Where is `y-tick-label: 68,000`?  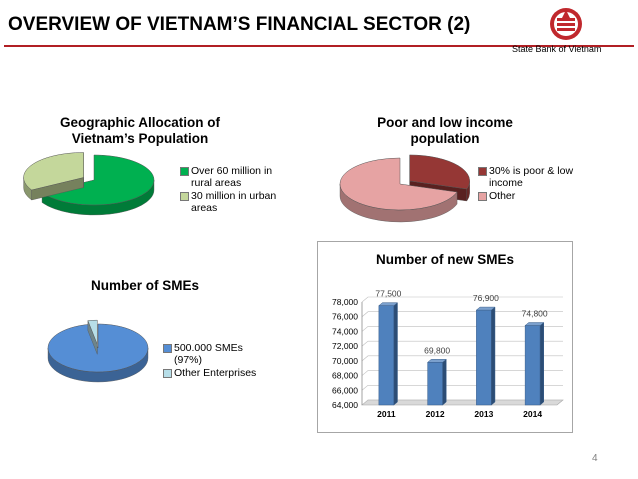
y-tick-label: 68,000 is located at coordinates (345, 376).